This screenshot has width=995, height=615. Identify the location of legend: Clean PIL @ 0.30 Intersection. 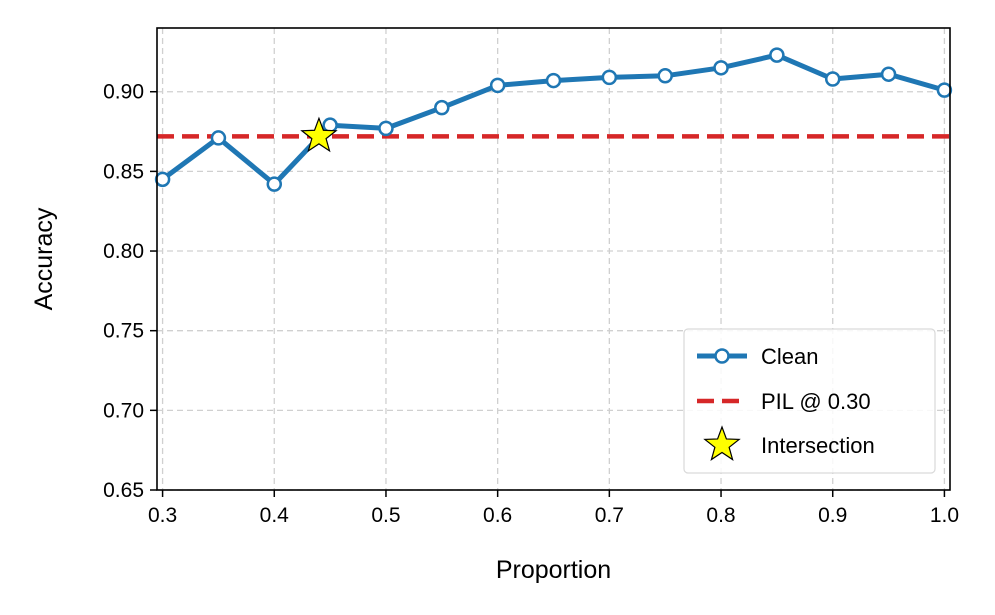
(809, 401).